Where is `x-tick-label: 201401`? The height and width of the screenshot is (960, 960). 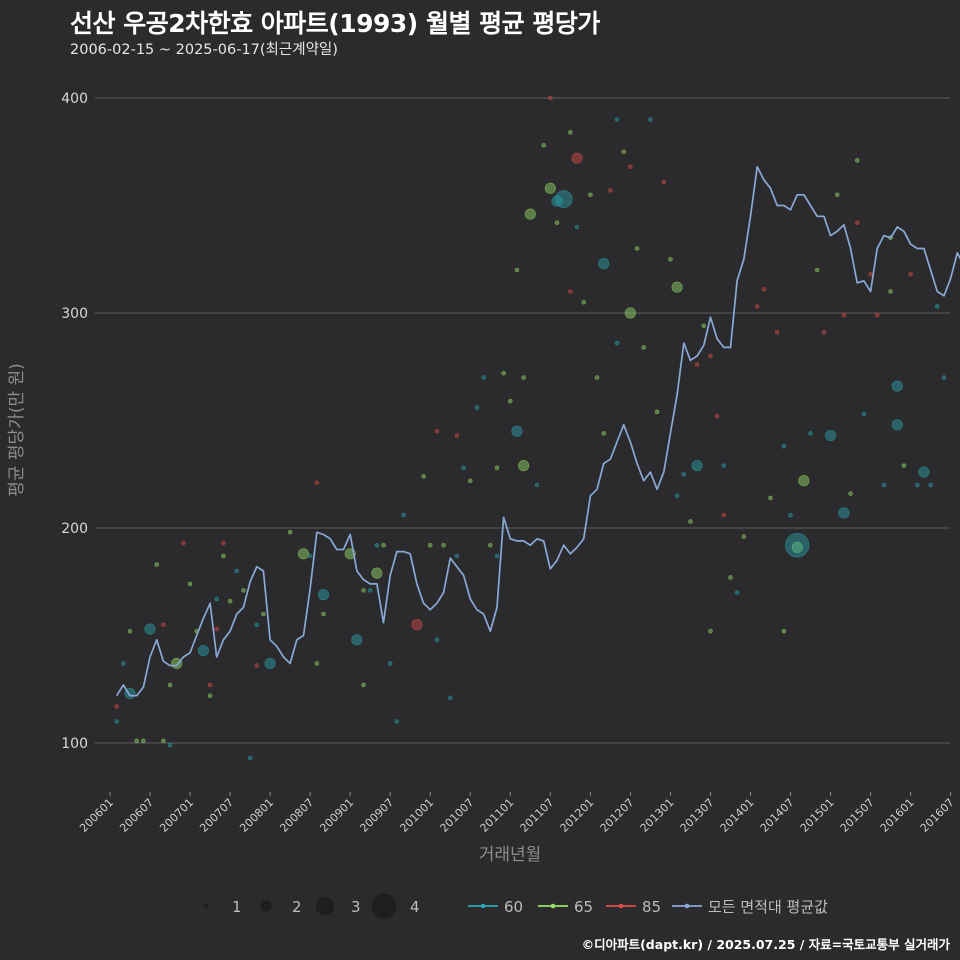 x-tick-label: 201401 is located at coordinates (737, 815).